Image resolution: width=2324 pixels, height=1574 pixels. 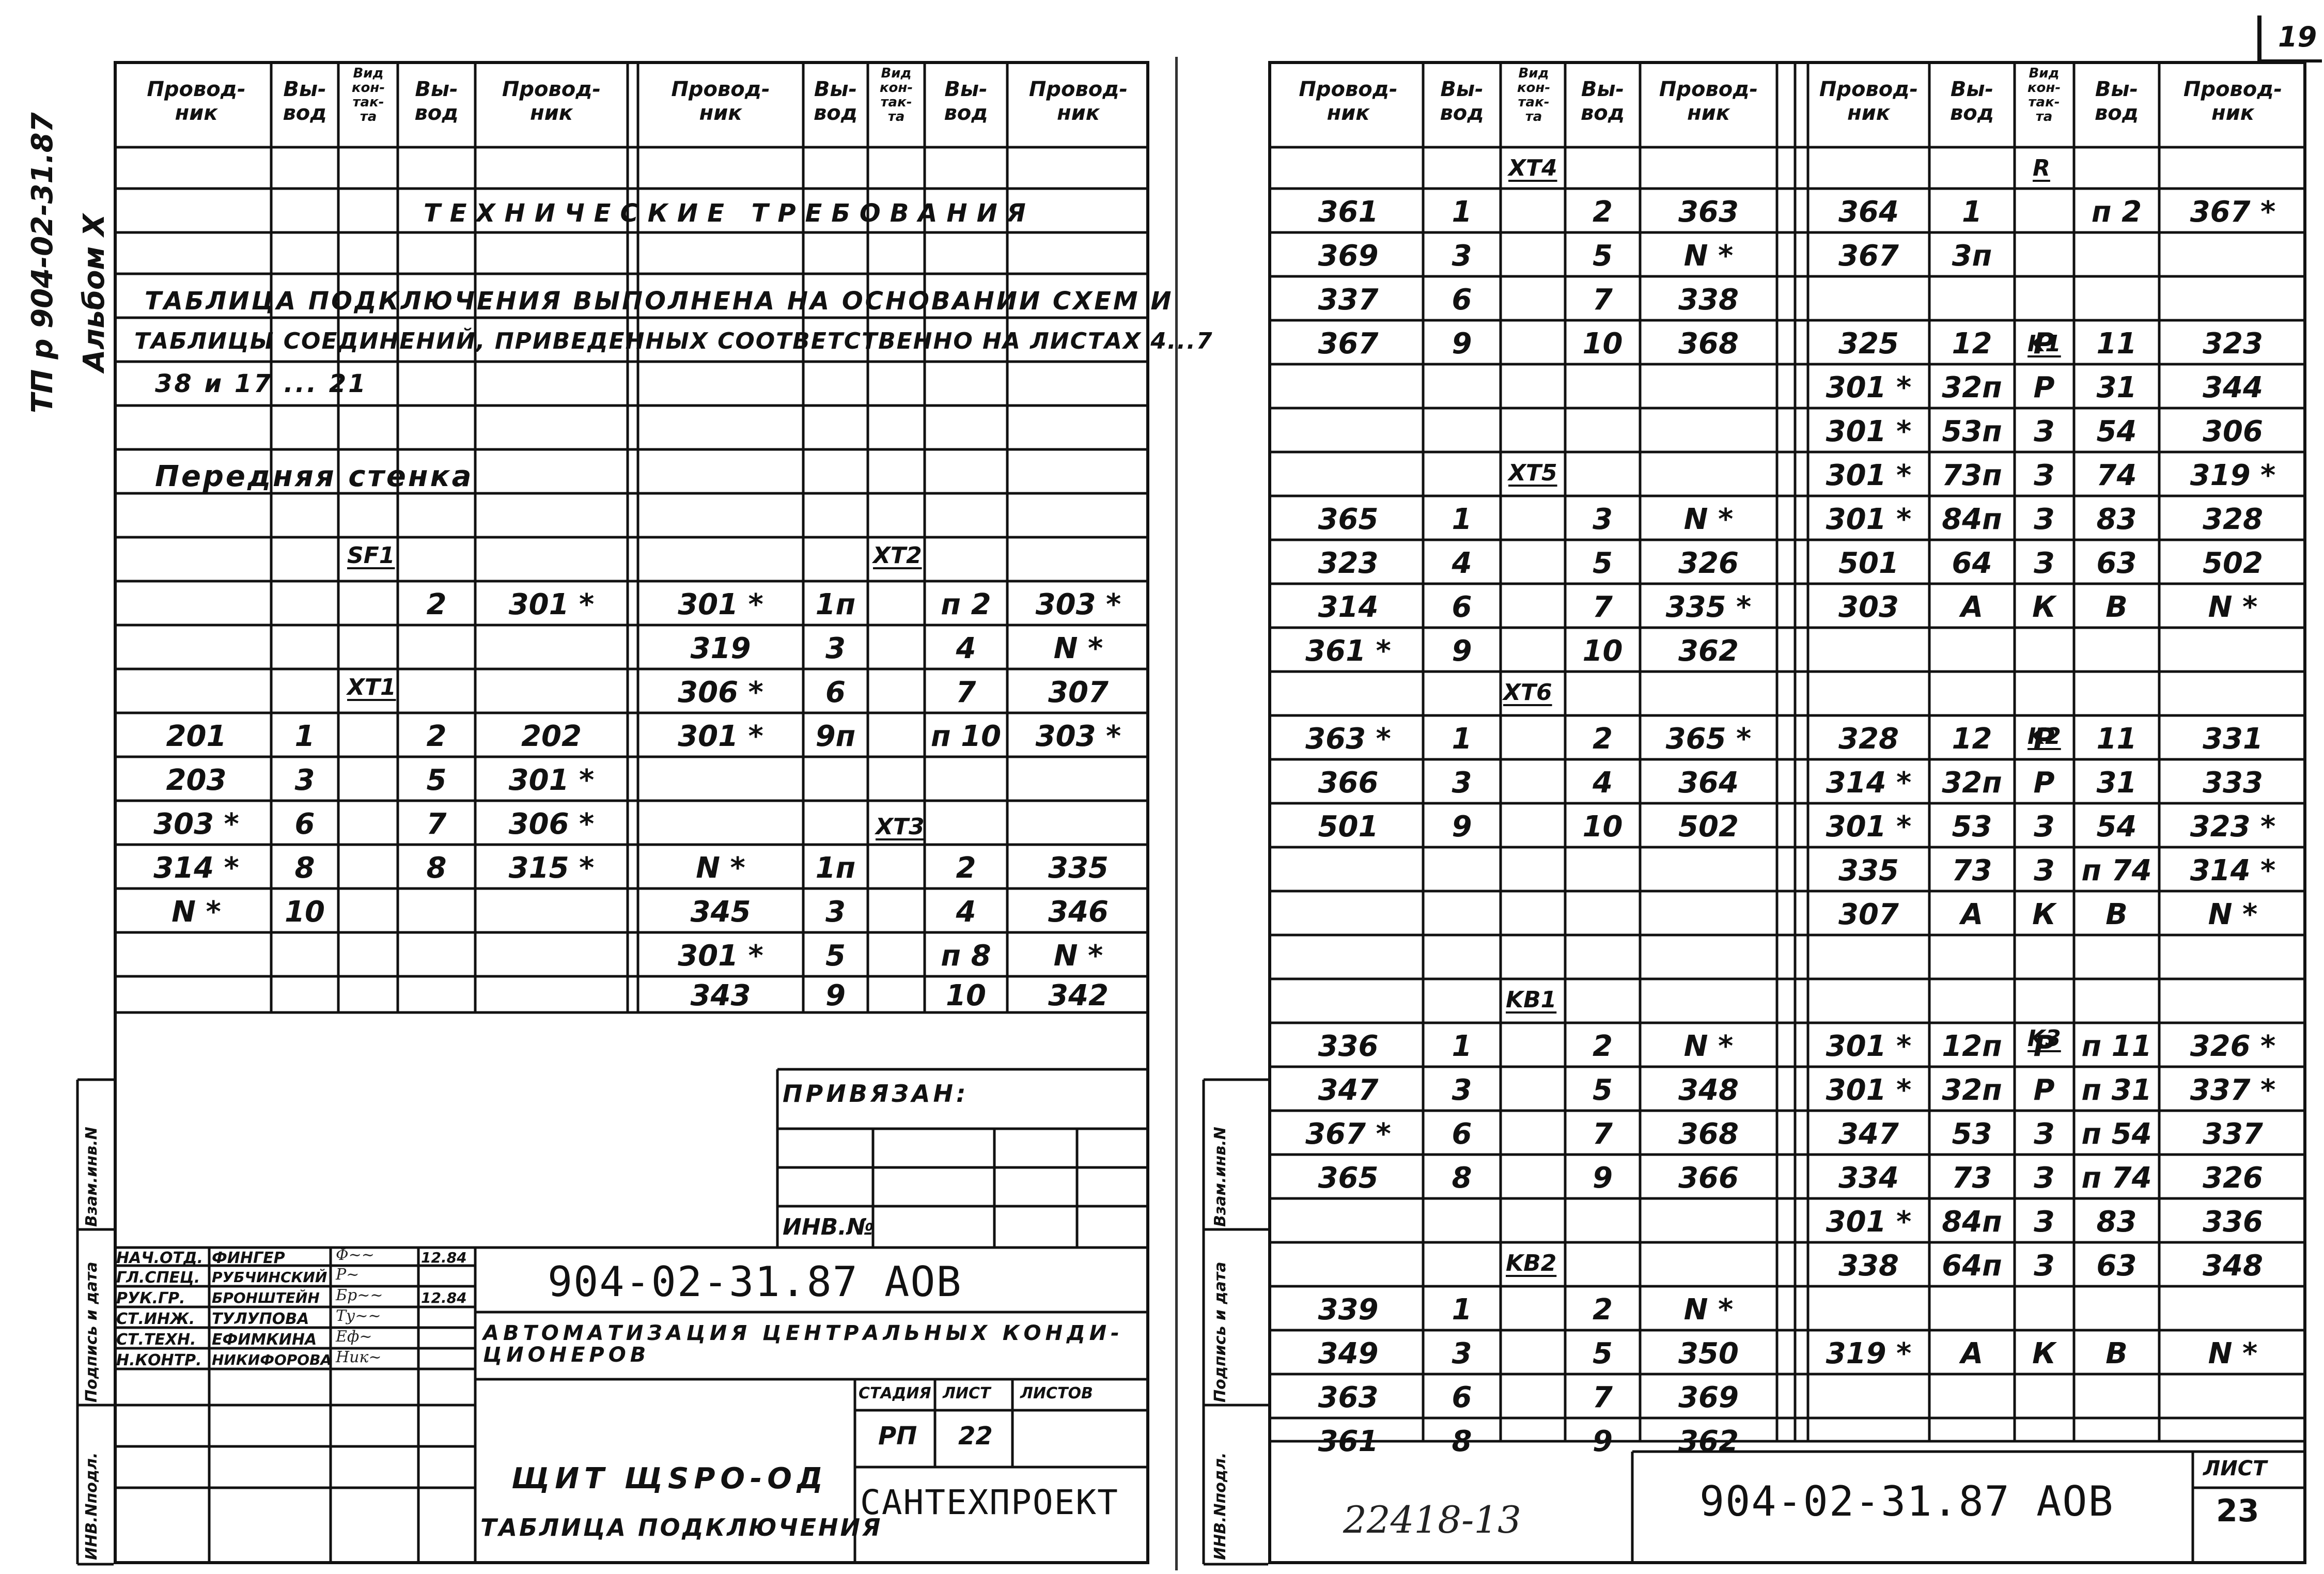 What do you see at coordinates (1972, 475) in the screenshot?
I see `cell-terminal: 73п` at bounding box center [1972, 475].